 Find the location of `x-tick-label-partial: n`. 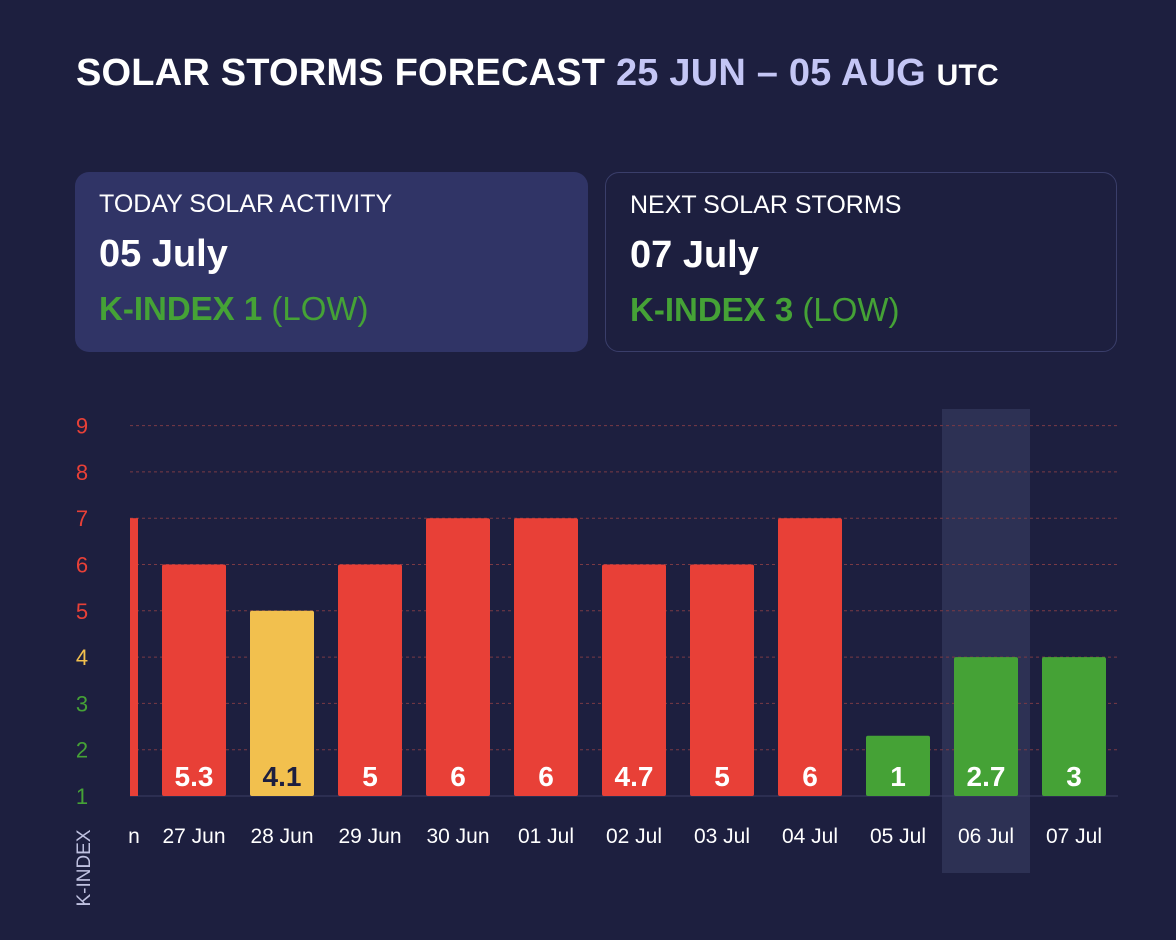

x-tick-label-partial: n is located at coordinates (134, 836).